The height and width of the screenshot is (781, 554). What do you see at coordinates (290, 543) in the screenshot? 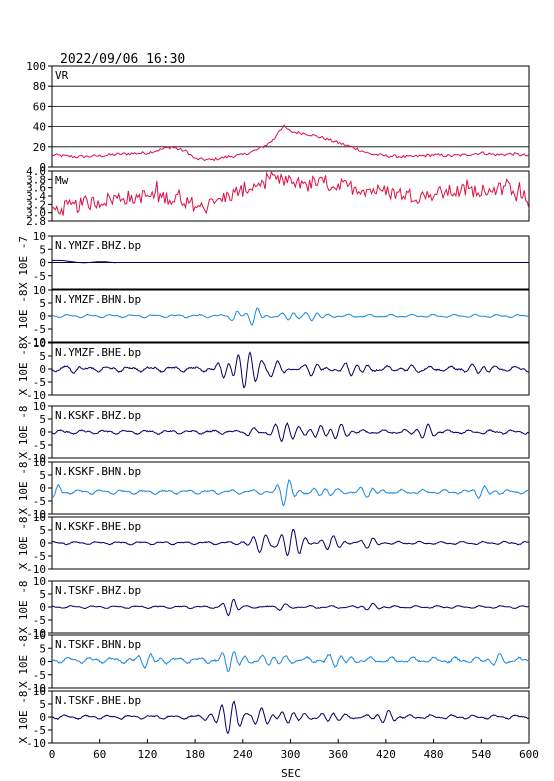
I see `trace-kskf-bhe` at bounding box center [290, 543].